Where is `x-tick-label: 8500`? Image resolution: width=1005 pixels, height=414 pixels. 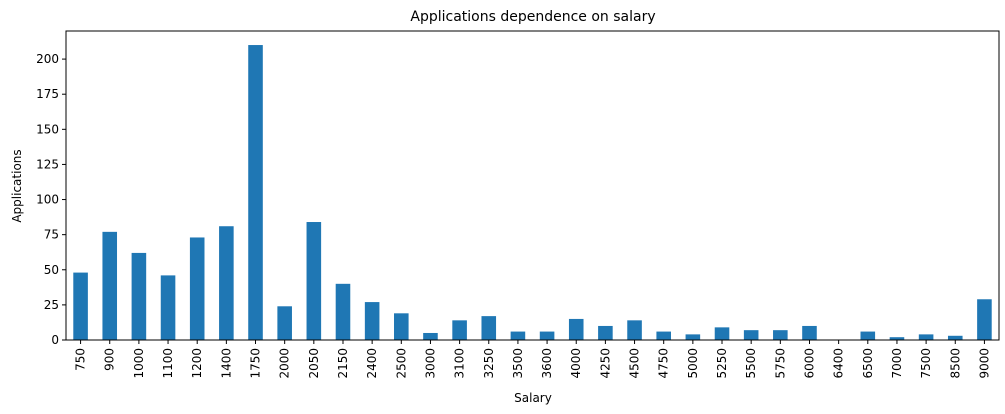 x-tick-label: 8500 is located at coordinates (955, 363).